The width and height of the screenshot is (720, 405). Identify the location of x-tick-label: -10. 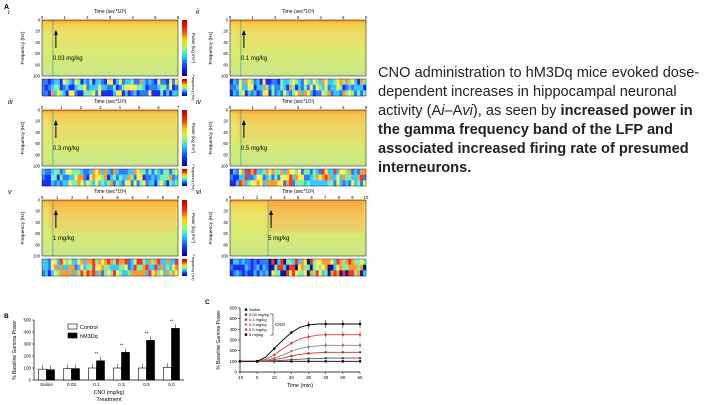
(240, 377).